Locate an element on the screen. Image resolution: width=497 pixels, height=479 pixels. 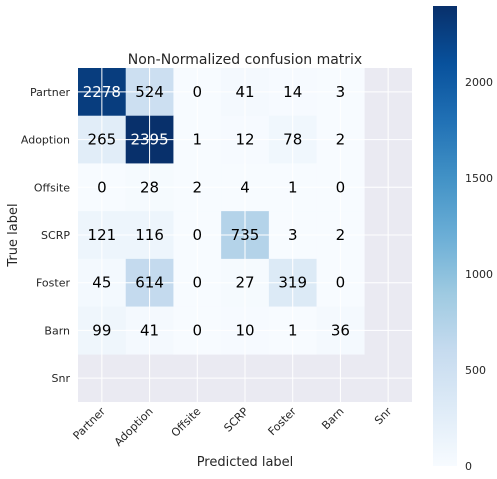
cell-value: 28 is located at coordinates (149, 187).